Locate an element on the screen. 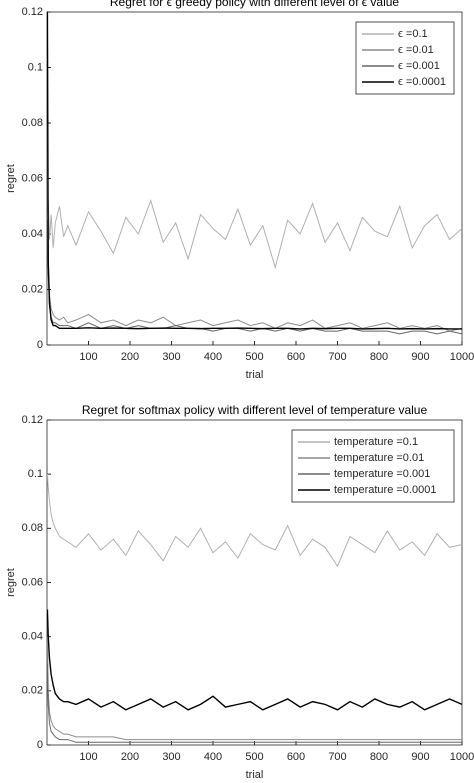  legend-label: ϵ =0.1 is located at coordinates (413, 34).